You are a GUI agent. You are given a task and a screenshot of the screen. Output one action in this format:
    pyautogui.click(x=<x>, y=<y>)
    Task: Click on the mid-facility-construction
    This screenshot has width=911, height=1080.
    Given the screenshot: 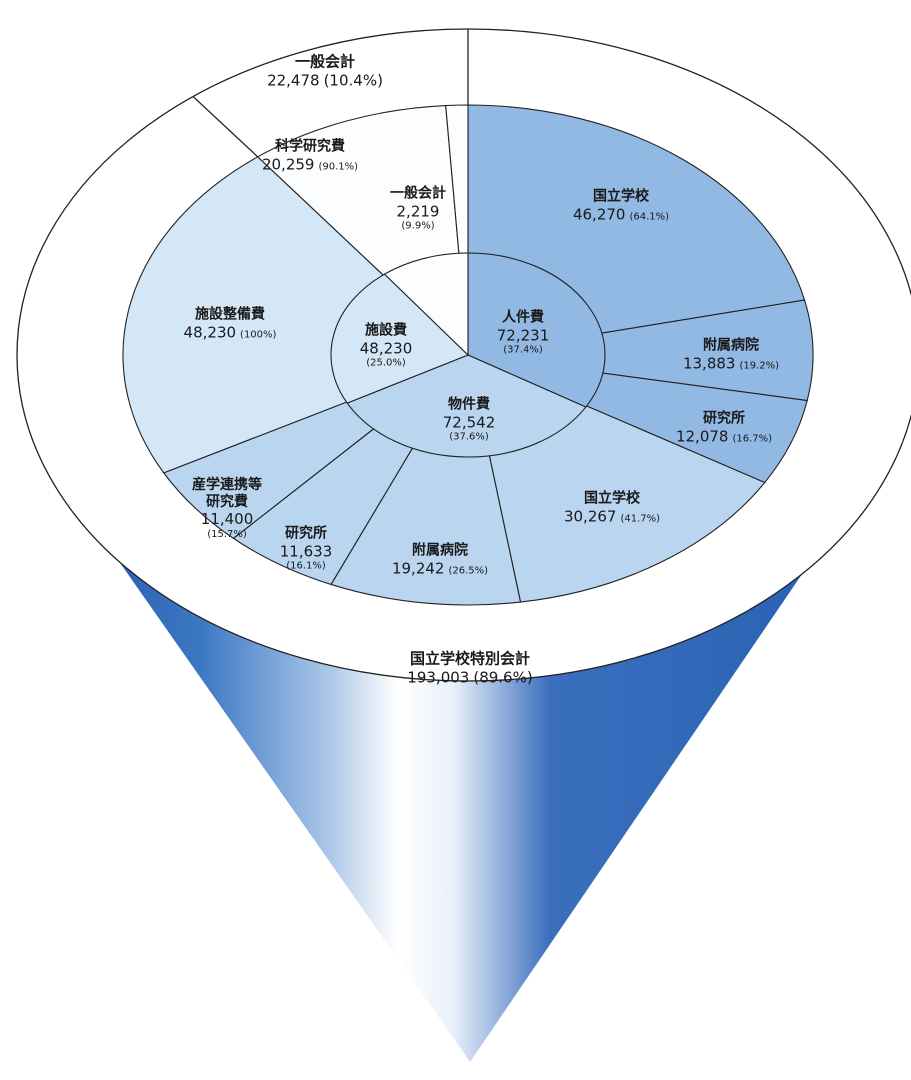 What is the action you would take?
    pyautogui.click(x=296, y=315)
    